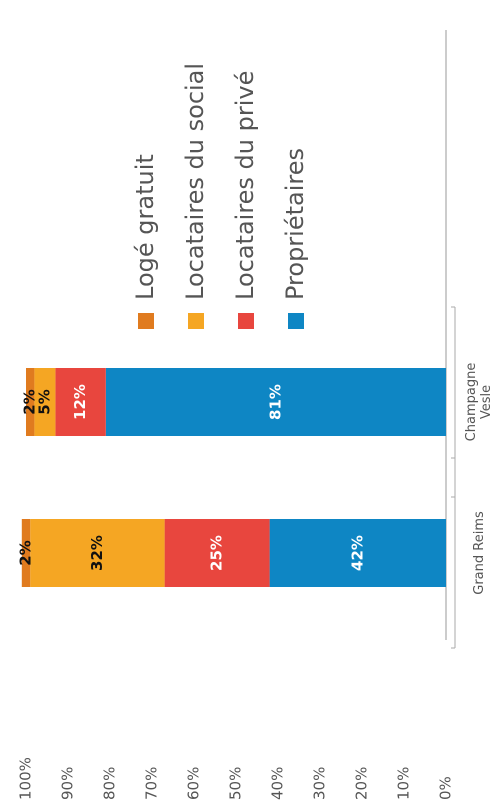  Describe the element at coordinates (26, 778) in the screenshot. I see `tick-label-100pct: 100%` at that location.